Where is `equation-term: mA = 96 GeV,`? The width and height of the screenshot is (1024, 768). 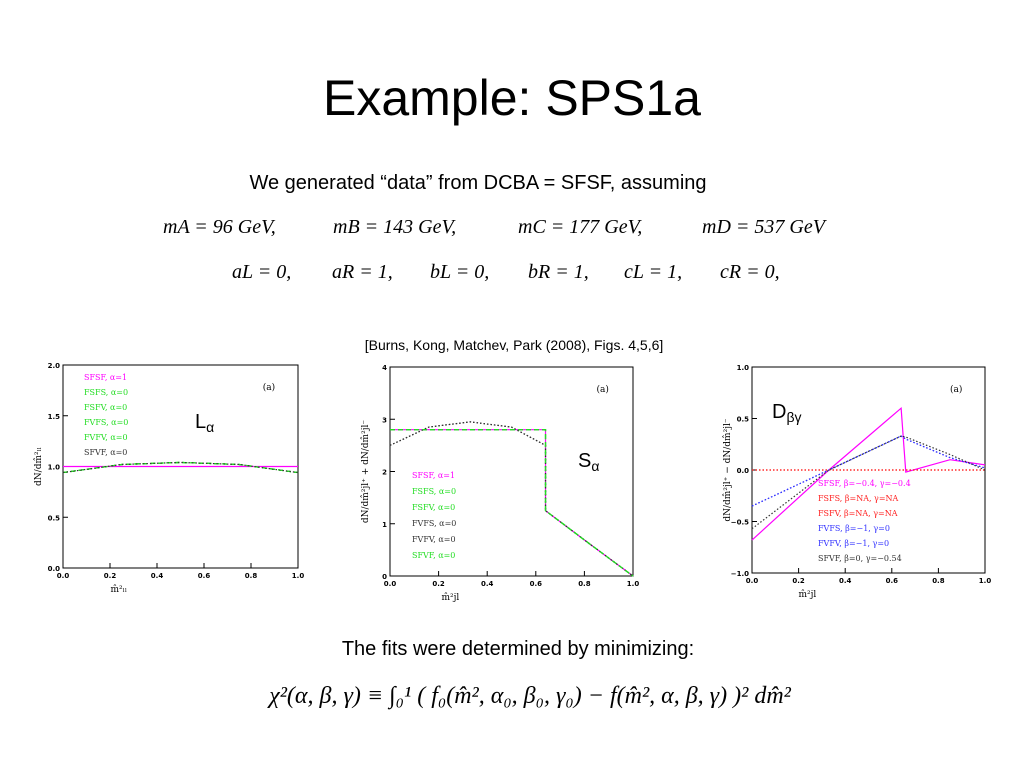 equation-term: mA = 96 GeV, is located at coordinates (219, 227).